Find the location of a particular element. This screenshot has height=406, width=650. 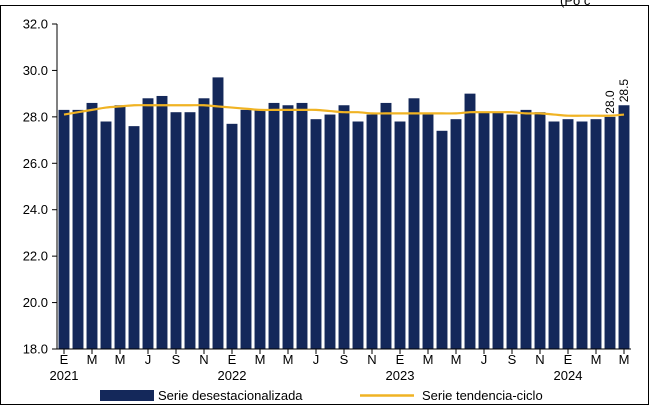

x-axis-labels: E M M J S N E M M J S N E M M J S N E M M 2021 2022 2023 2024 is located at coordinates (340, 367).